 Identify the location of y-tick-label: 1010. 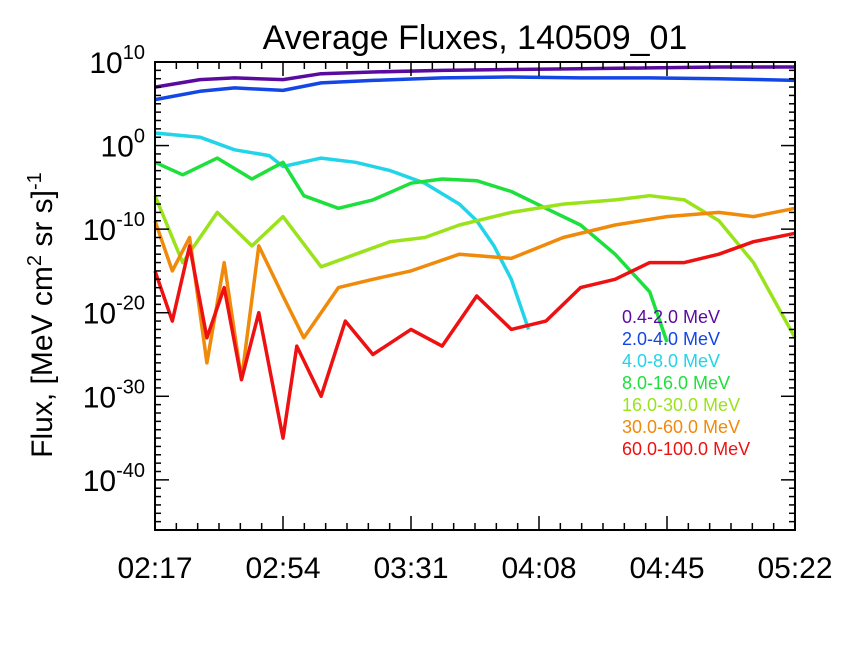
(117, 61).